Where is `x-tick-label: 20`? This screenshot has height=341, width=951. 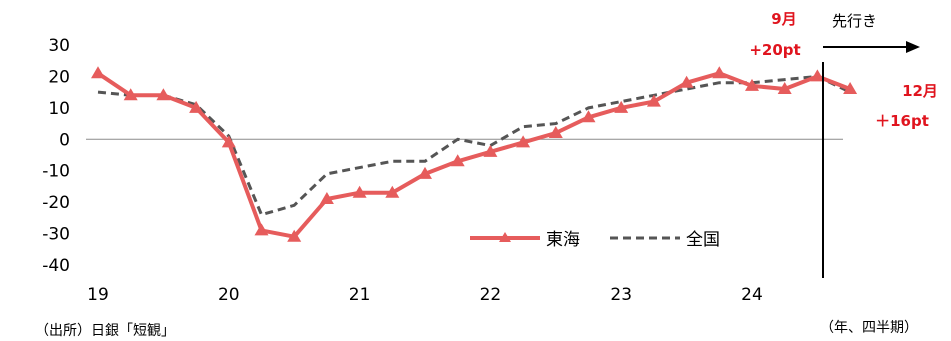
x-tick-label: 20 is located at coordinates (229, 295).